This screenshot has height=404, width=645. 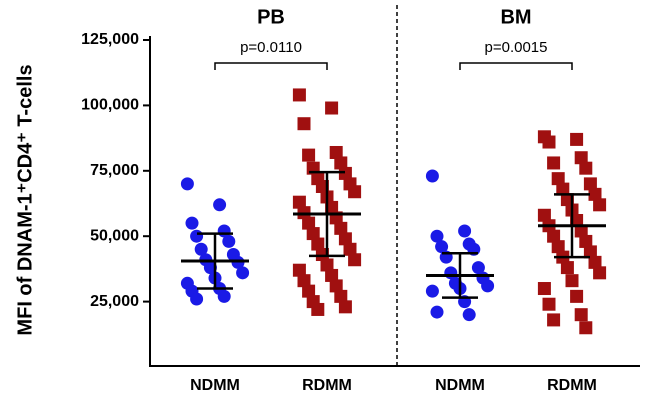 I want to click on y-tick-label: 50,000, so click(x=114, y=235).